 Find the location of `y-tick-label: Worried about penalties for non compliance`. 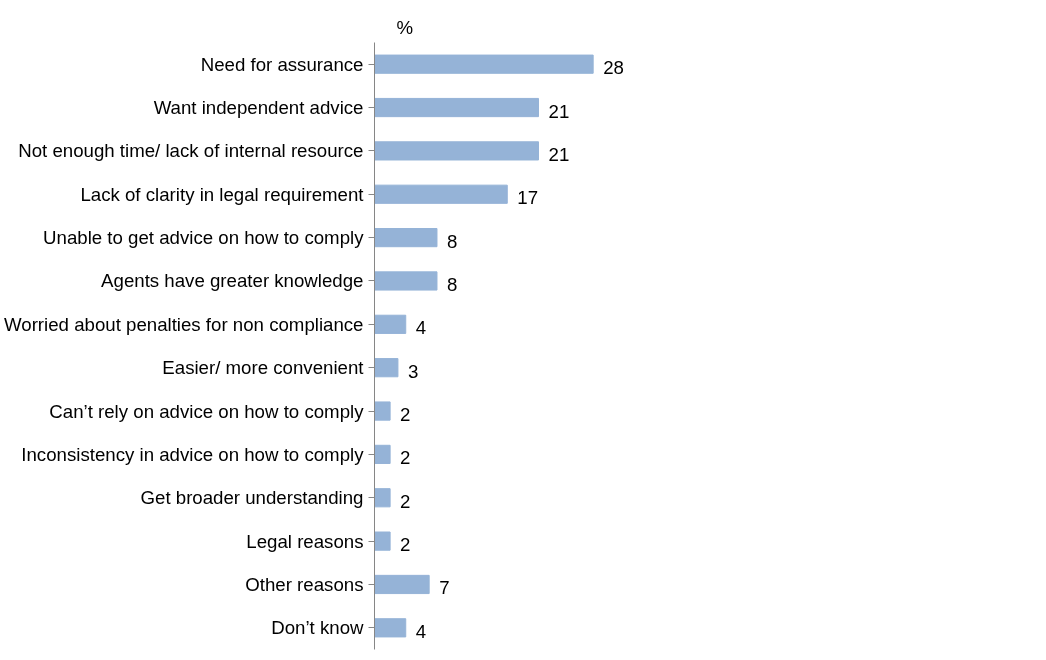

y-tick-label: Worried about penalties for non compliance is located at coordinates (183, 324).